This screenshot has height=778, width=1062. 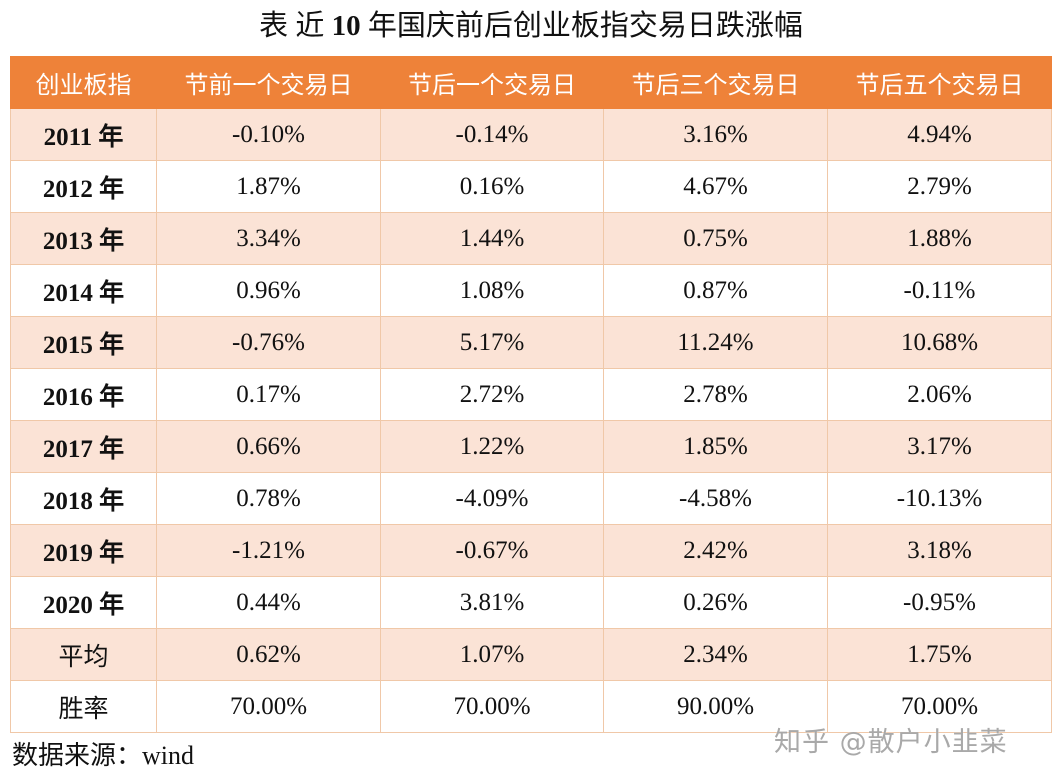 I want to click on row-label: 2012 年, so click(x=83, y=186).